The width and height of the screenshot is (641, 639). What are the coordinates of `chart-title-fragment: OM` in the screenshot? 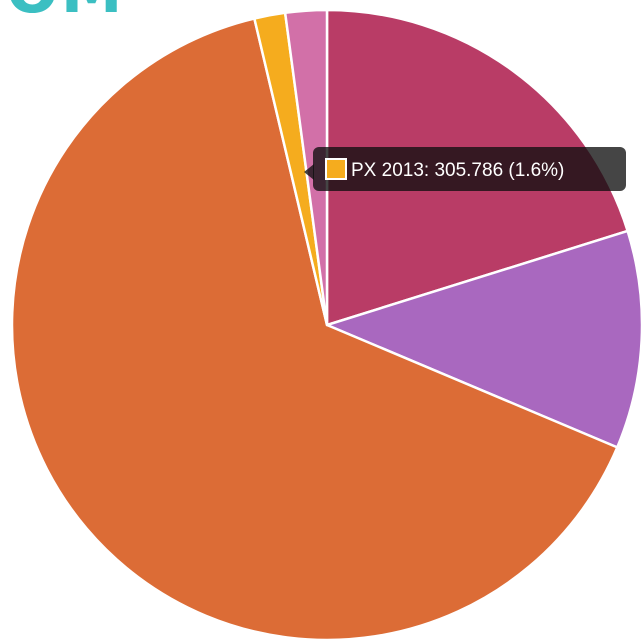 It's located at (65, 11).